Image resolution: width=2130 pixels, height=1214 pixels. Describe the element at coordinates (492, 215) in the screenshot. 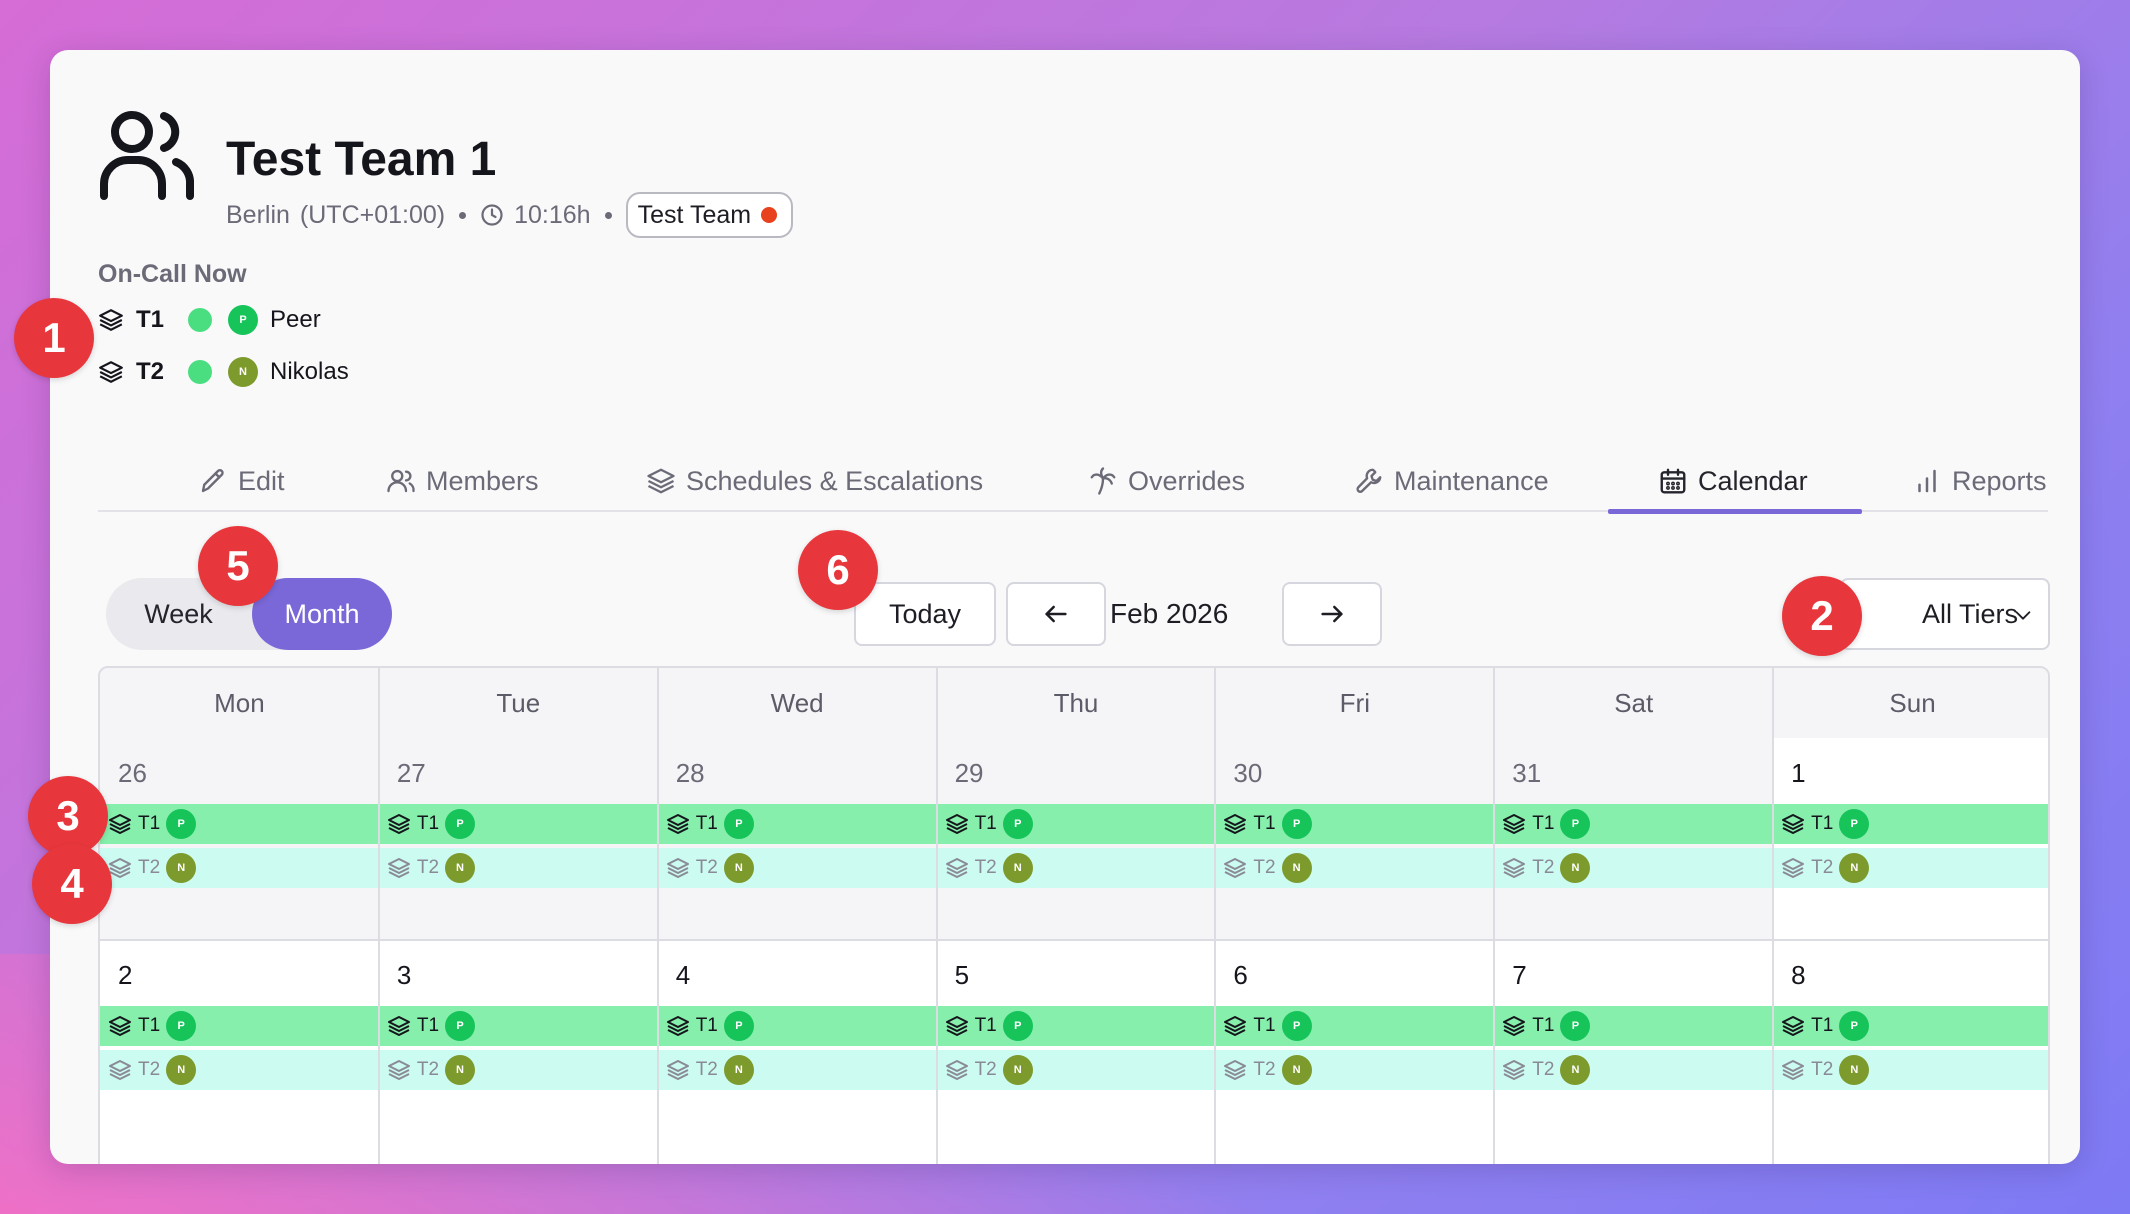

I see `clock-icon` at that location.